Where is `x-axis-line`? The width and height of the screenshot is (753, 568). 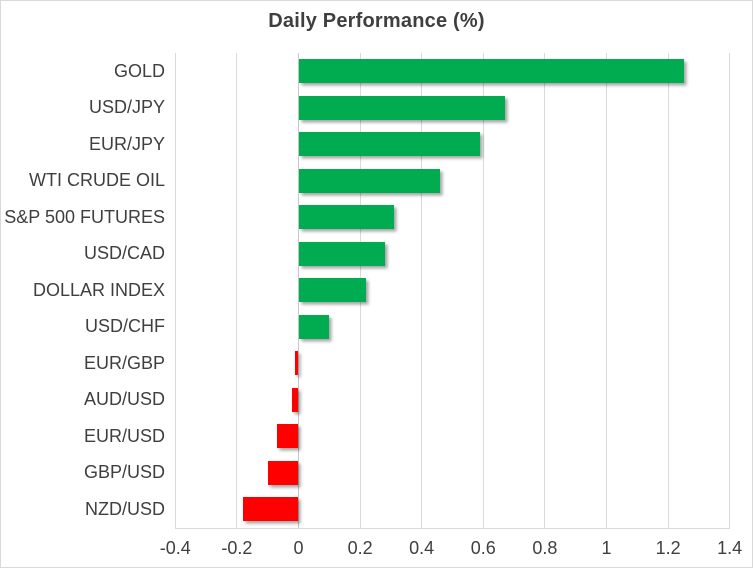
x-axis-line is located at coordinates (452, 528).